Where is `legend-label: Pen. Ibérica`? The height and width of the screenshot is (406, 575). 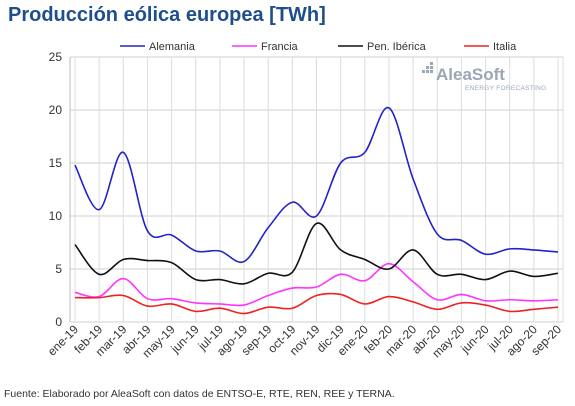
legend-label: Pen. Ibérica is located at coordinates (397, 47).